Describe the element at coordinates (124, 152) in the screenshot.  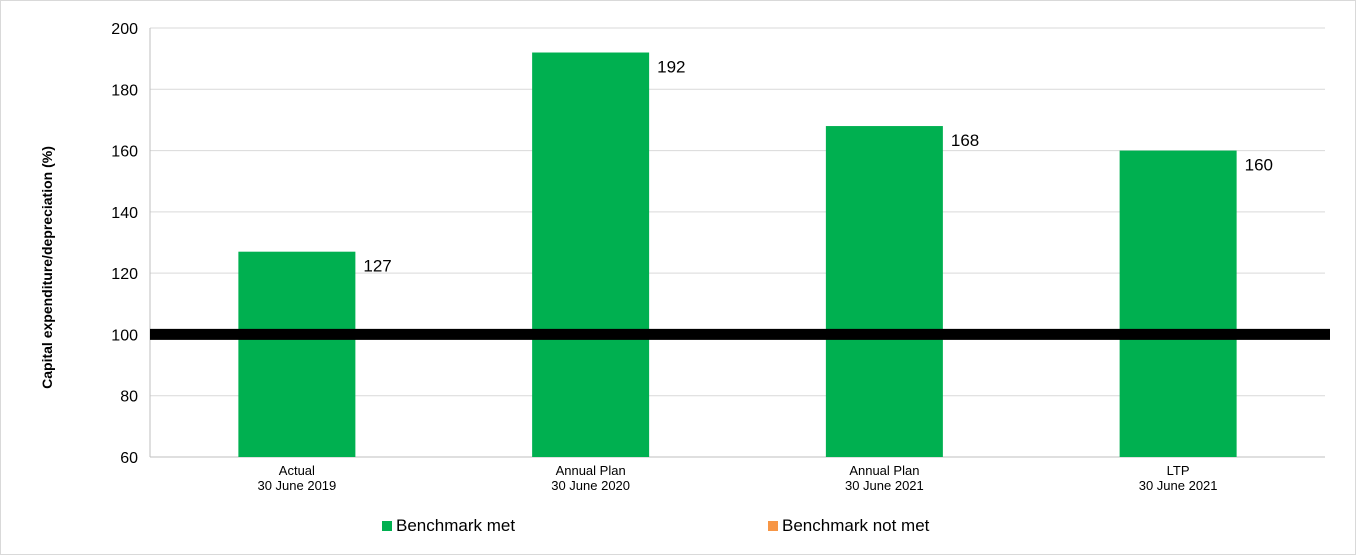
I see `y-tick-label: 160` at that location.